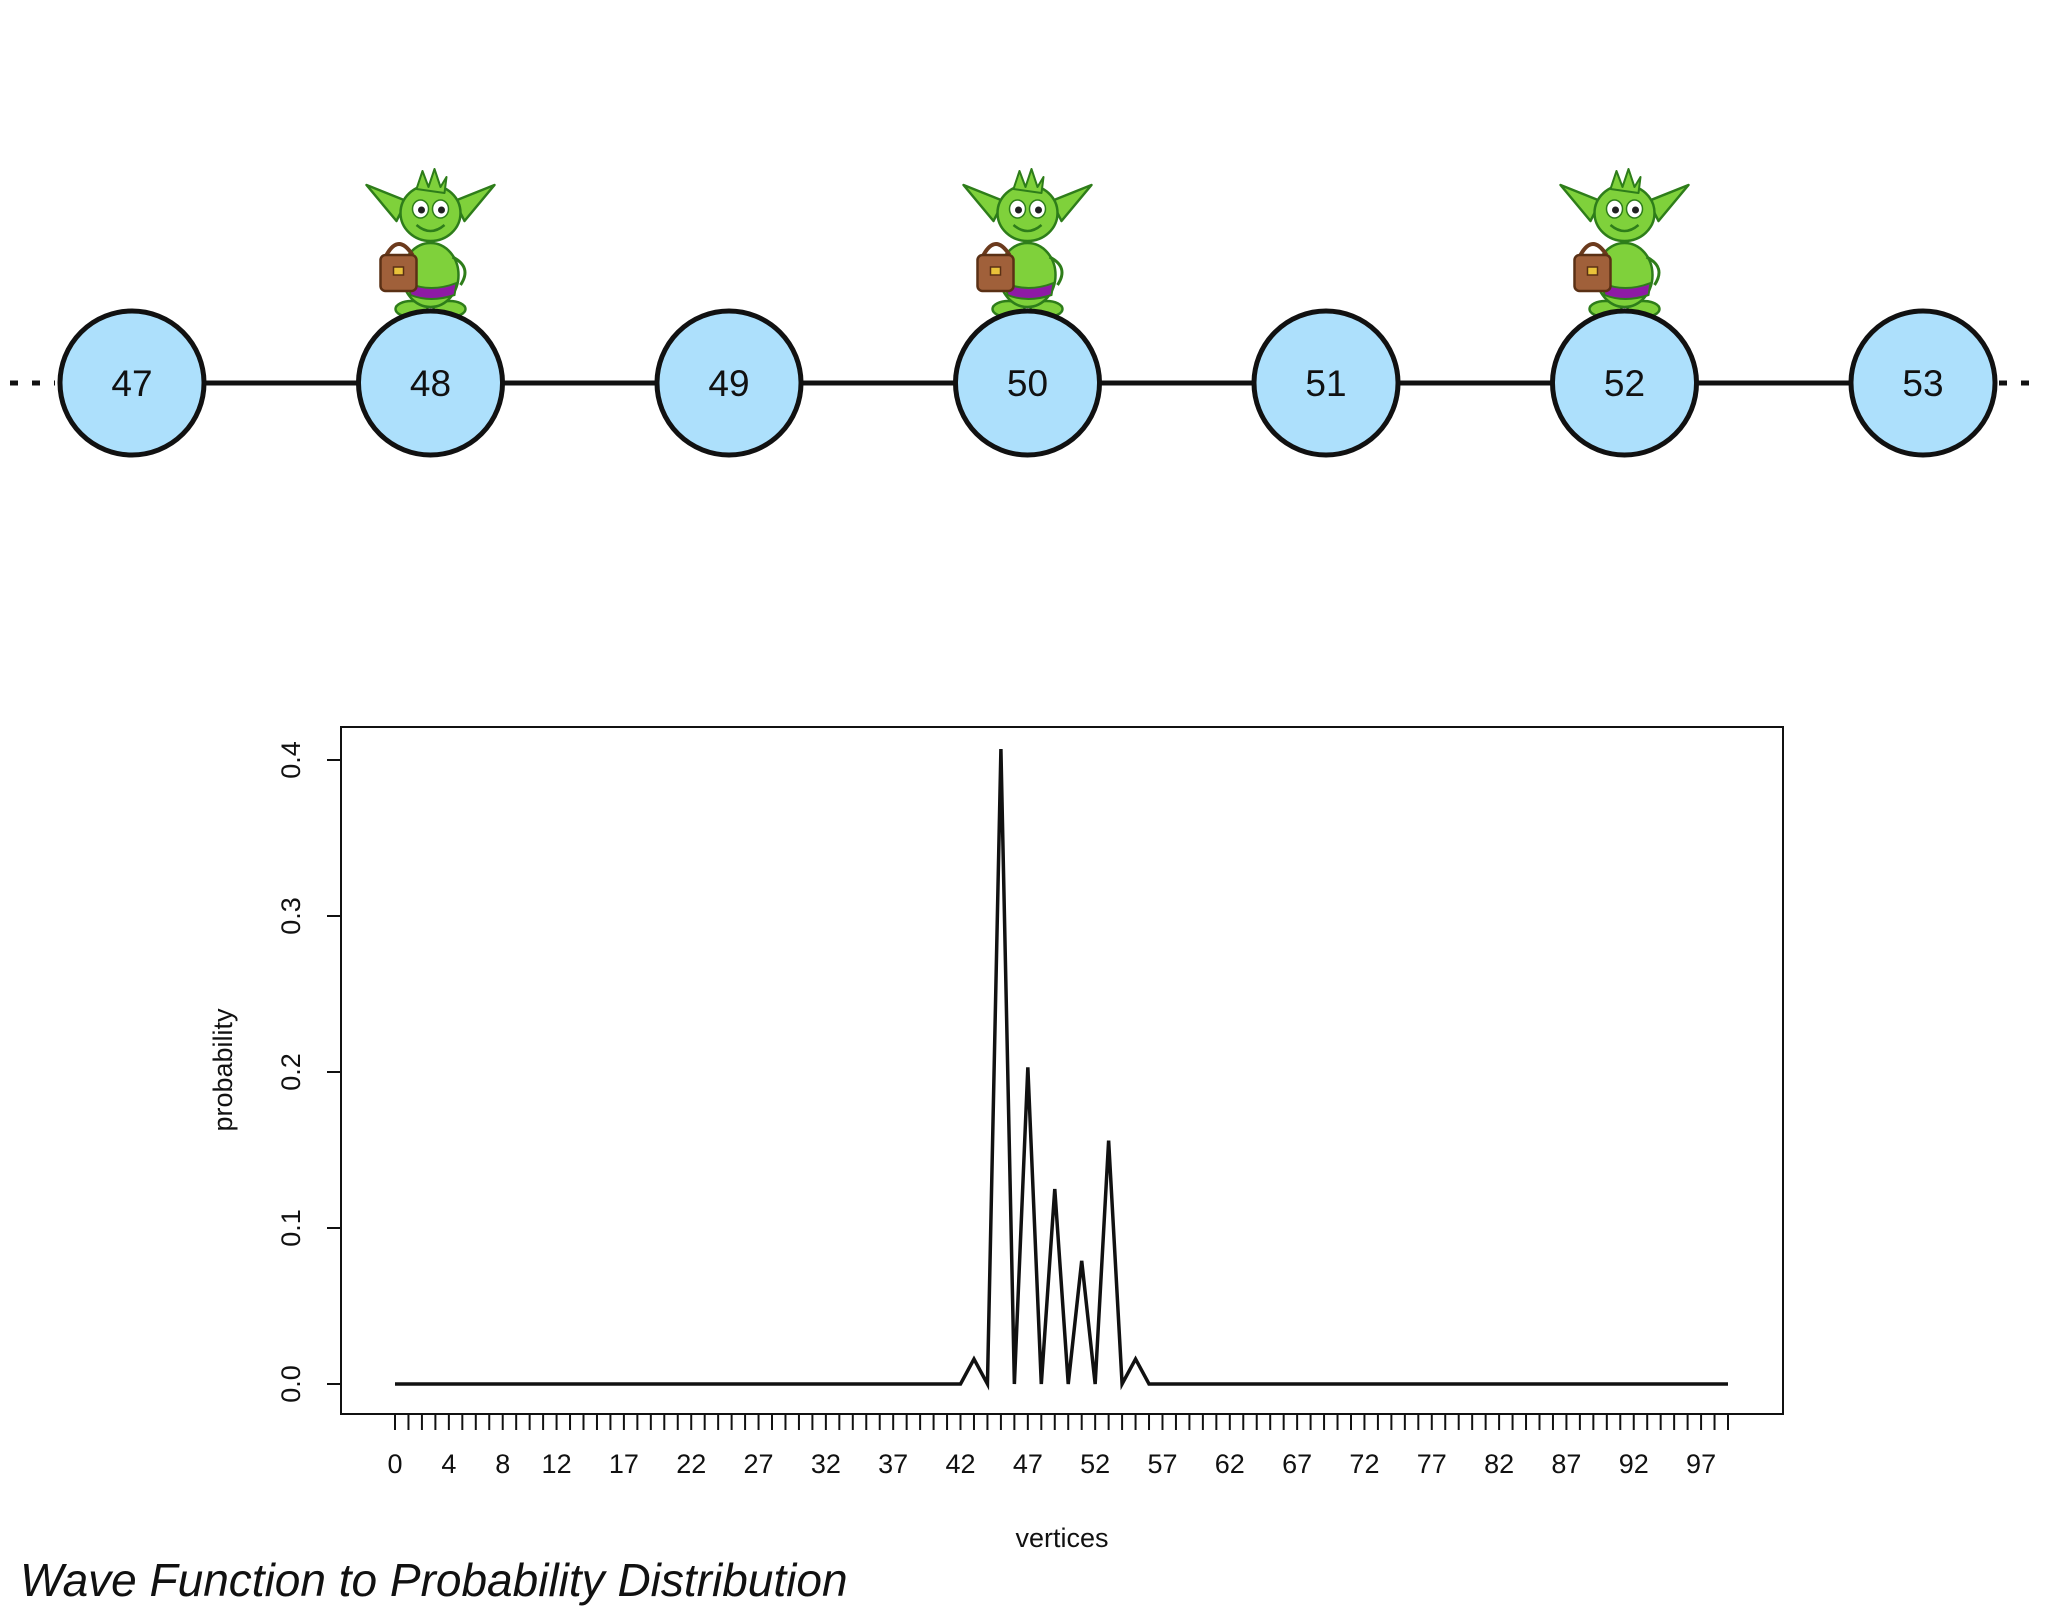  Describe the element at coordinates (291, 1072) in the screenshot. I see `y-tick-label: 0.2` at that location.